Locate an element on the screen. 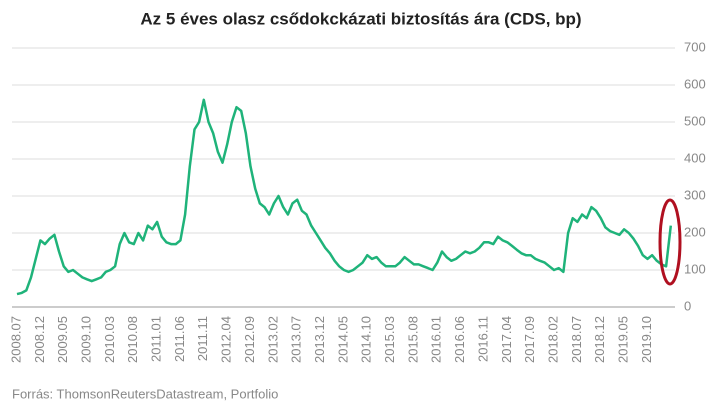  x-tick-label: 2008.07 is located at coordinates (15, 339).